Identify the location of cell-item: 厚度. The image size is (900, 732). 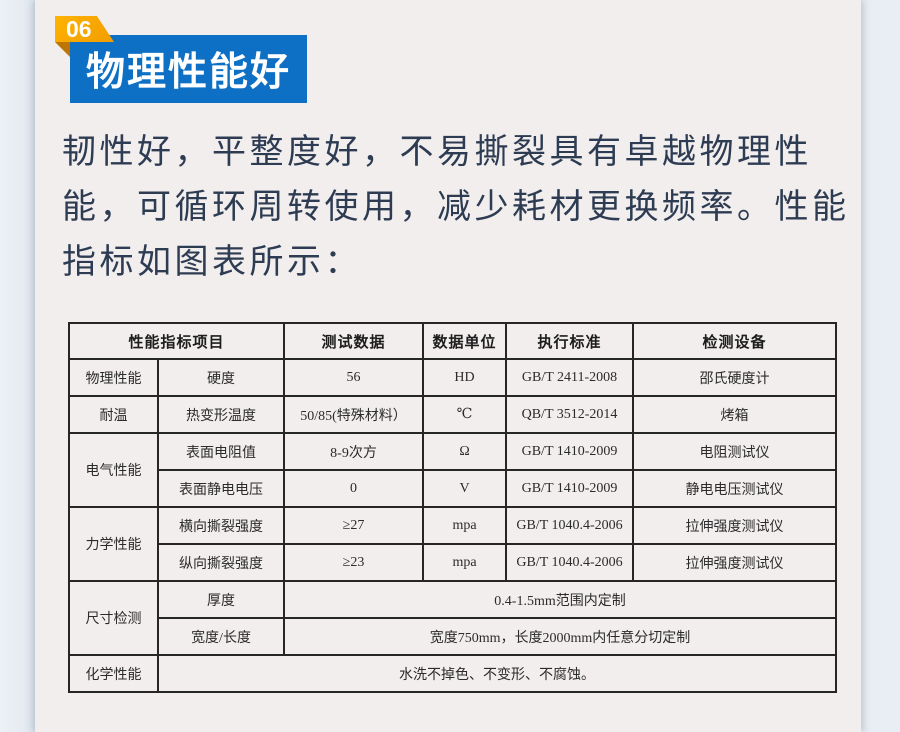
(221, 599).